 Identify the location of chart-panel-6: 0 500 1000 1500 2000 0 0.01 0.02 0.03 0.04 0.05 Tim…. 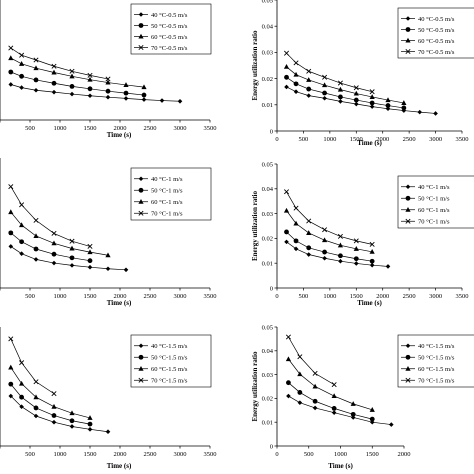
(362, 397).